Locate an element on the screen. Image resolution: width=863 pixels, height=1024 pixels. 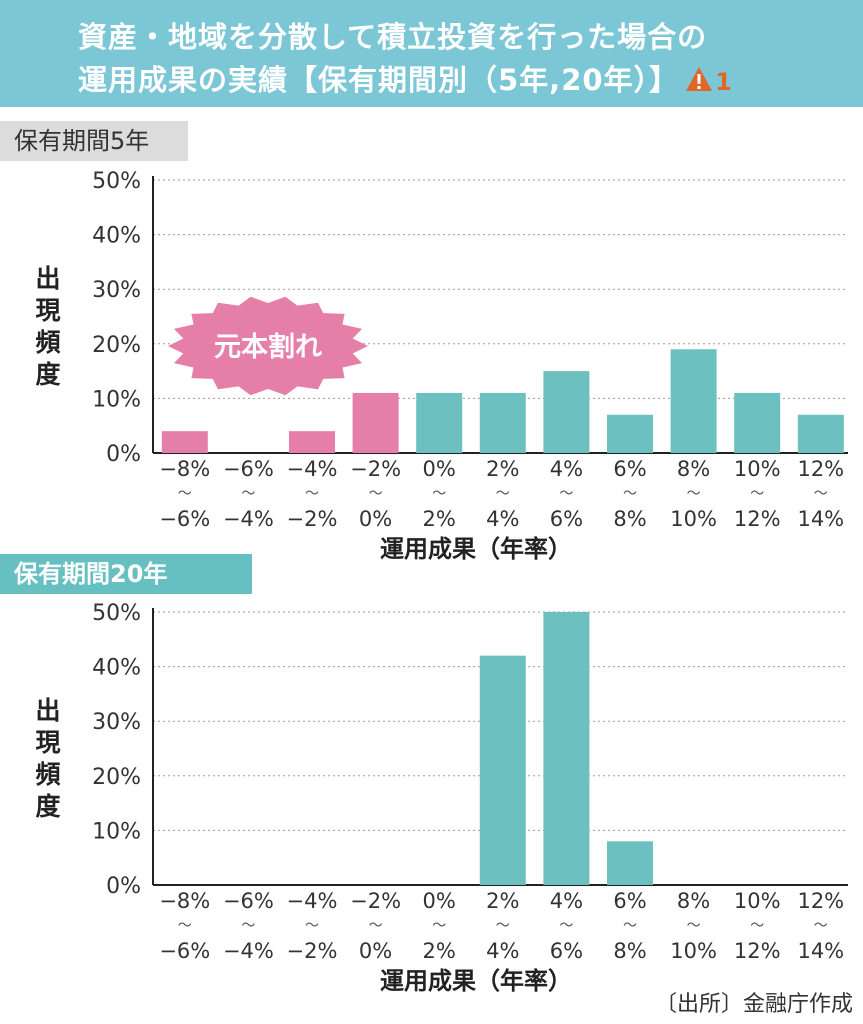
loss-burst-label: 元本割れ is located at coordinates (268, 347).